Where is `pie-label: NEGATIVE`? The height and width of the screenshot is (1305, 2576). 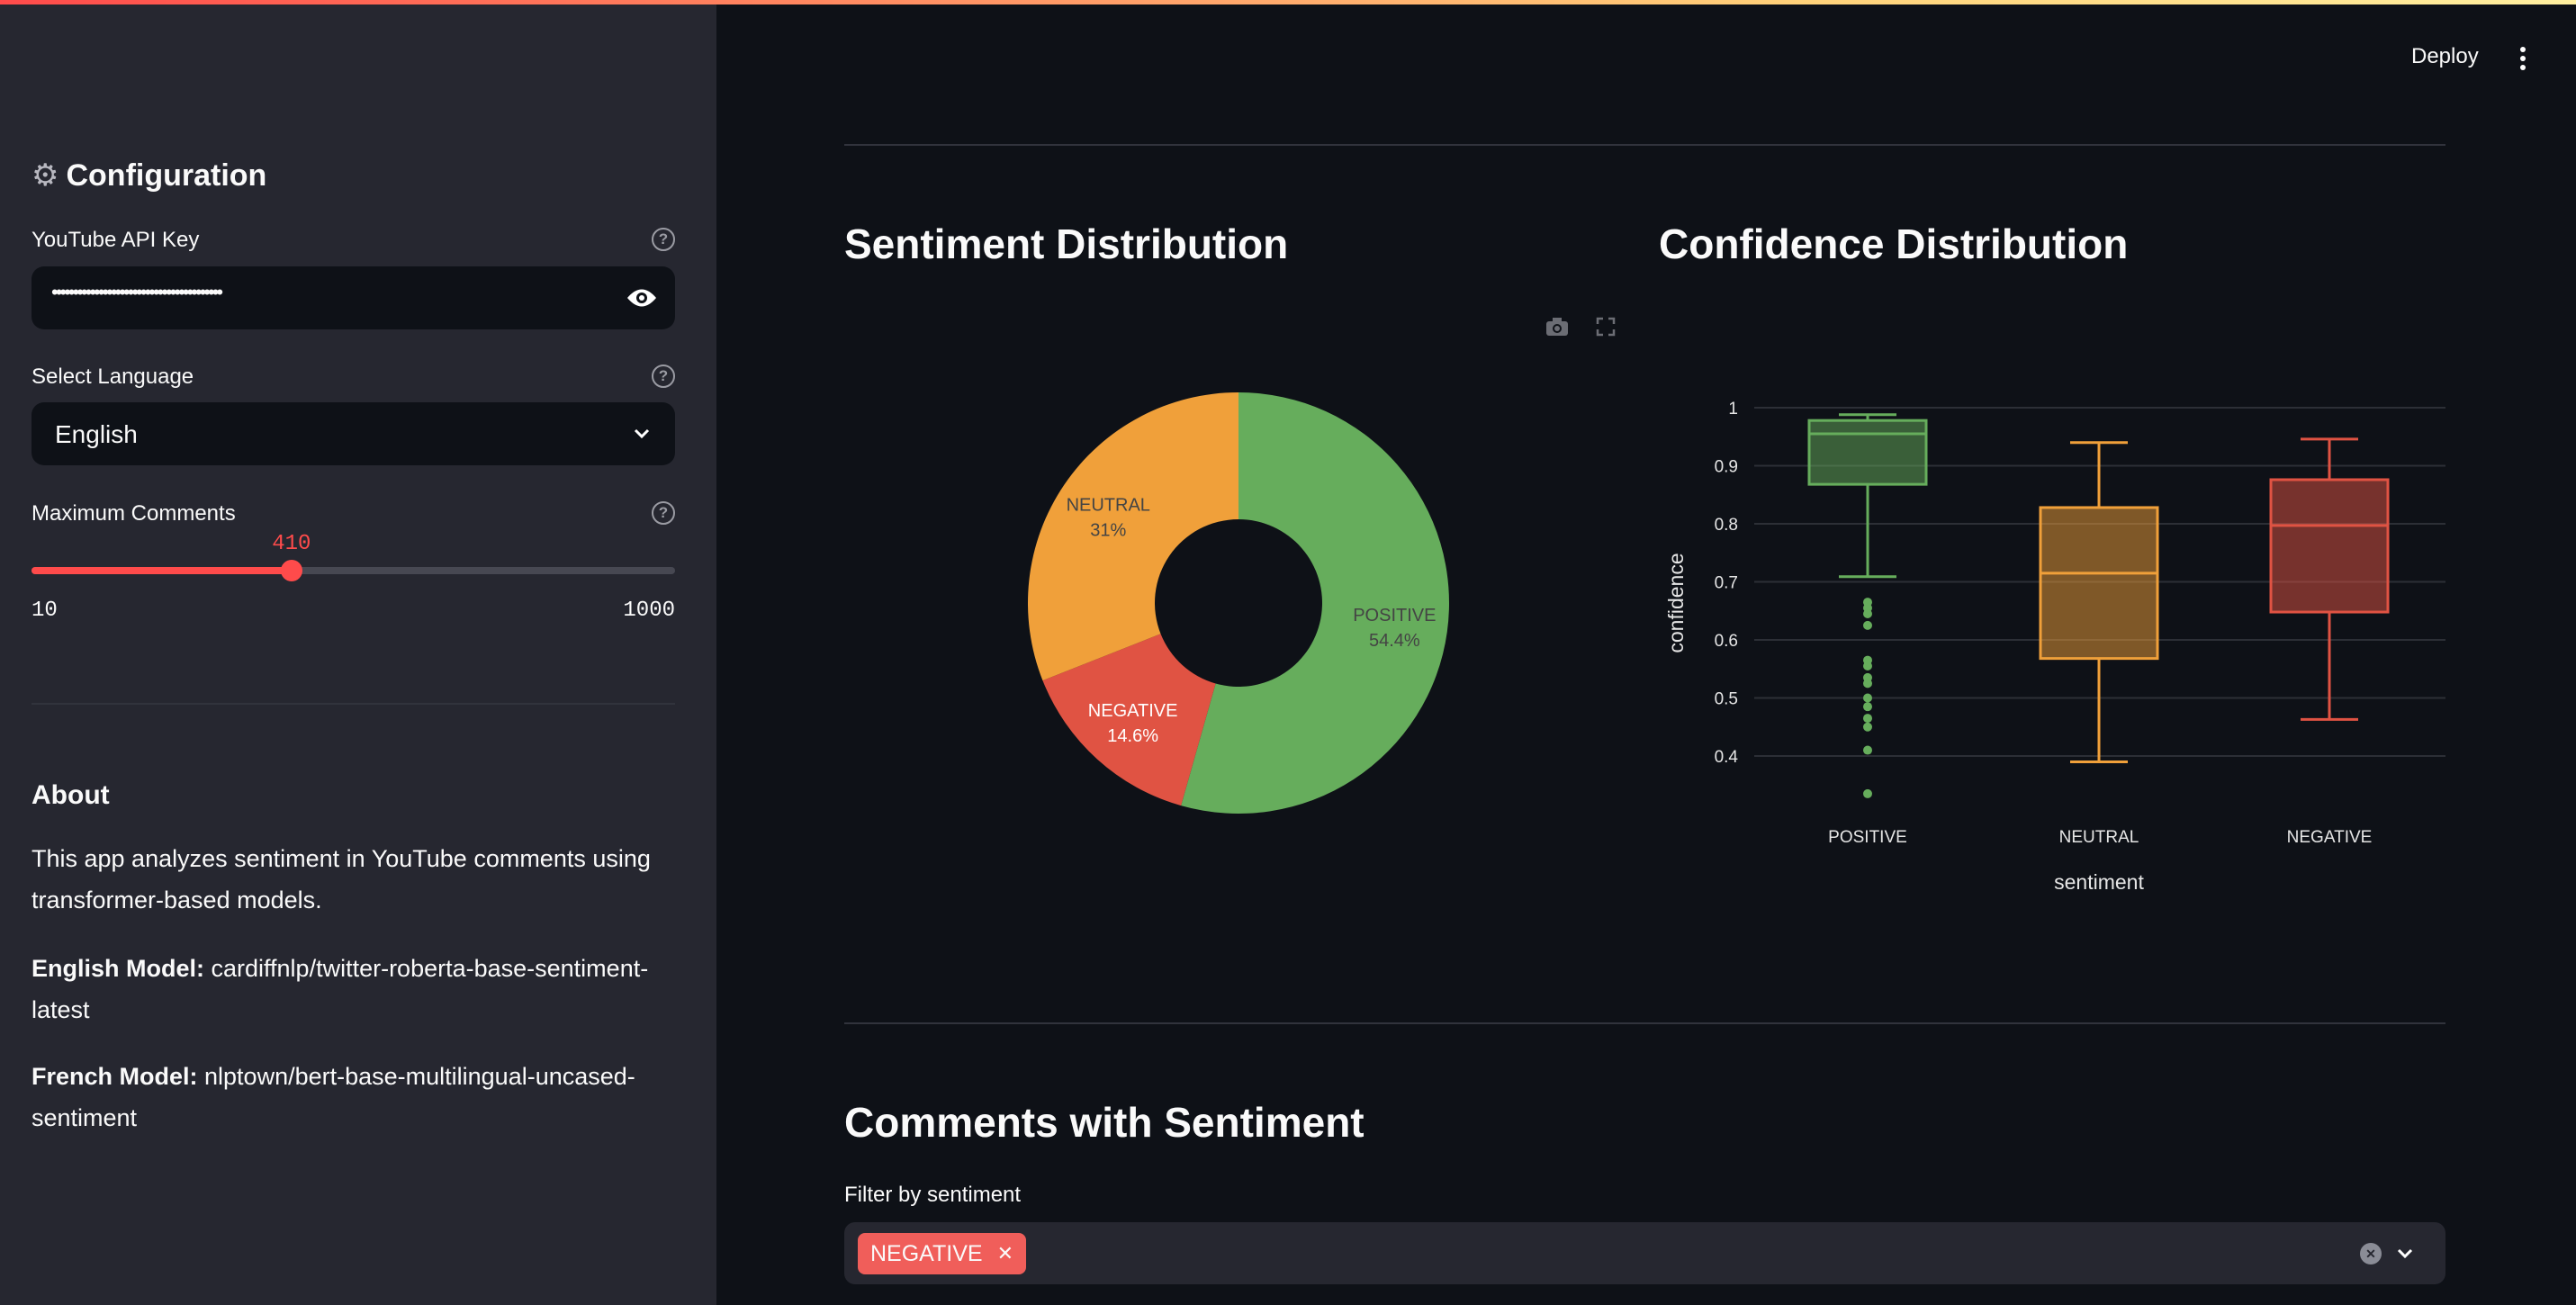
pie-label: NEGATIVE is located at coordinates (1133, 711).